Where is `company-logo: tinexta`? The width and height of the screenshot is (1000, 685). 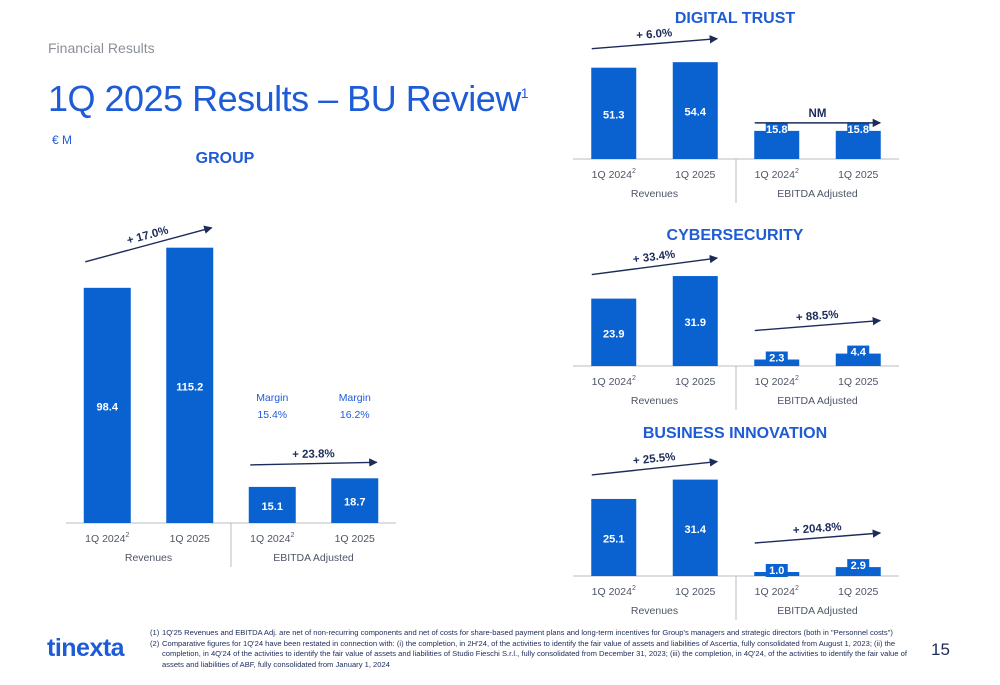 company-logo: tinexta is located at coordinates (86, 648).